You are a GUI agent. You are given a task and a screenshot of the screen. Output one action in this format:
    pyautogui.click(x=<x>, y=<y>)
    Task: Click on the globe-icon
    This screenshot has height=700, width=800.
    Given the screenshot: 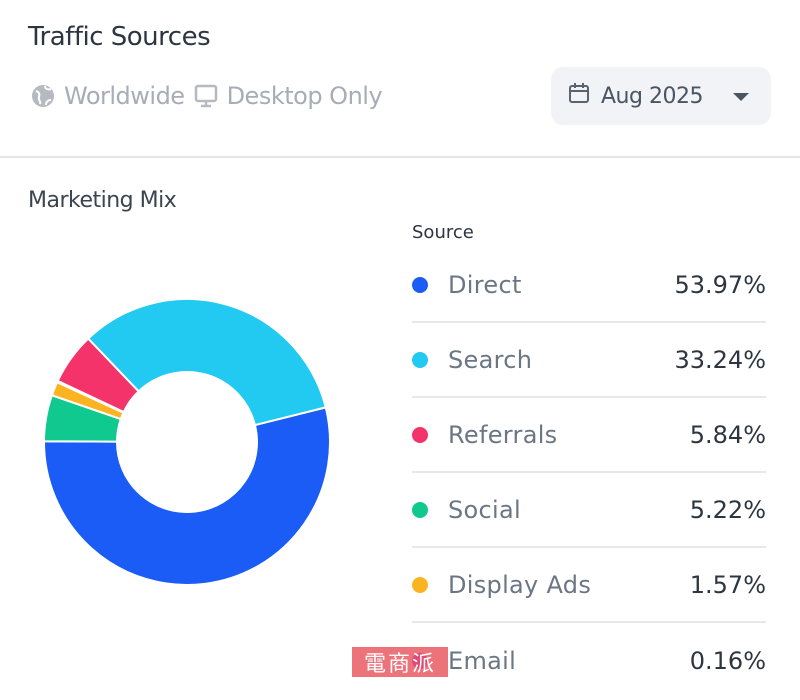 What is the action you would take?
    pyautogui.click(x=43, y=96)
    